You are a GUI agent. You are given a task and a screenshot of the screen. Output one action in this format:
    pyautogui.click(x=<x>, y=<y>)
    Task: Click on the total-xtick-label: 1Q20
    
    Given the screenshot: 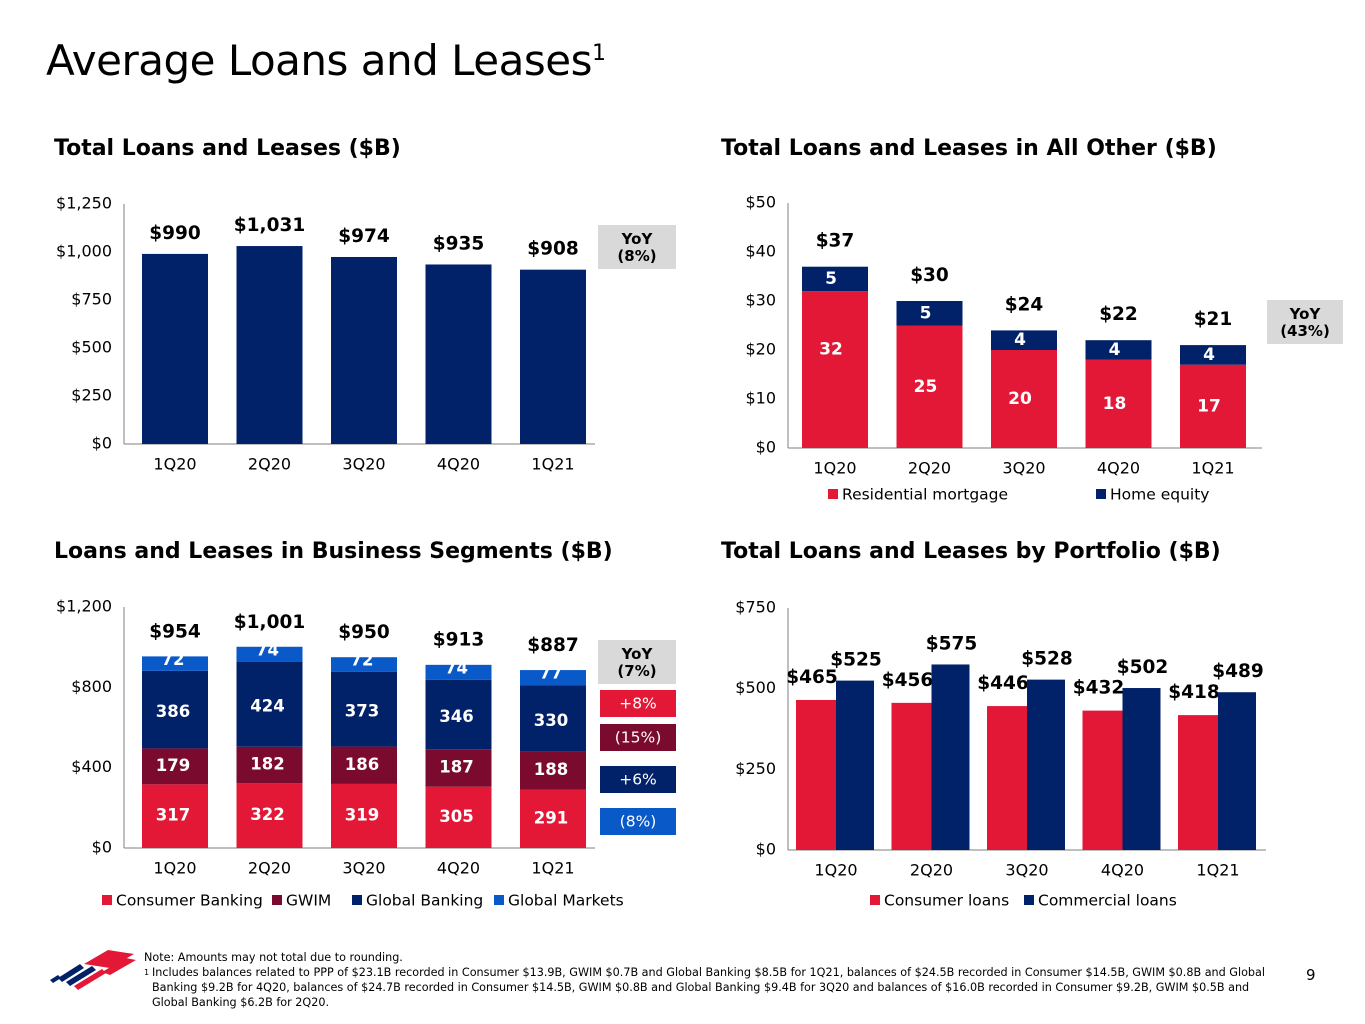 What is the action you would take?
    pyautogui.click(x=174, y=464)
    